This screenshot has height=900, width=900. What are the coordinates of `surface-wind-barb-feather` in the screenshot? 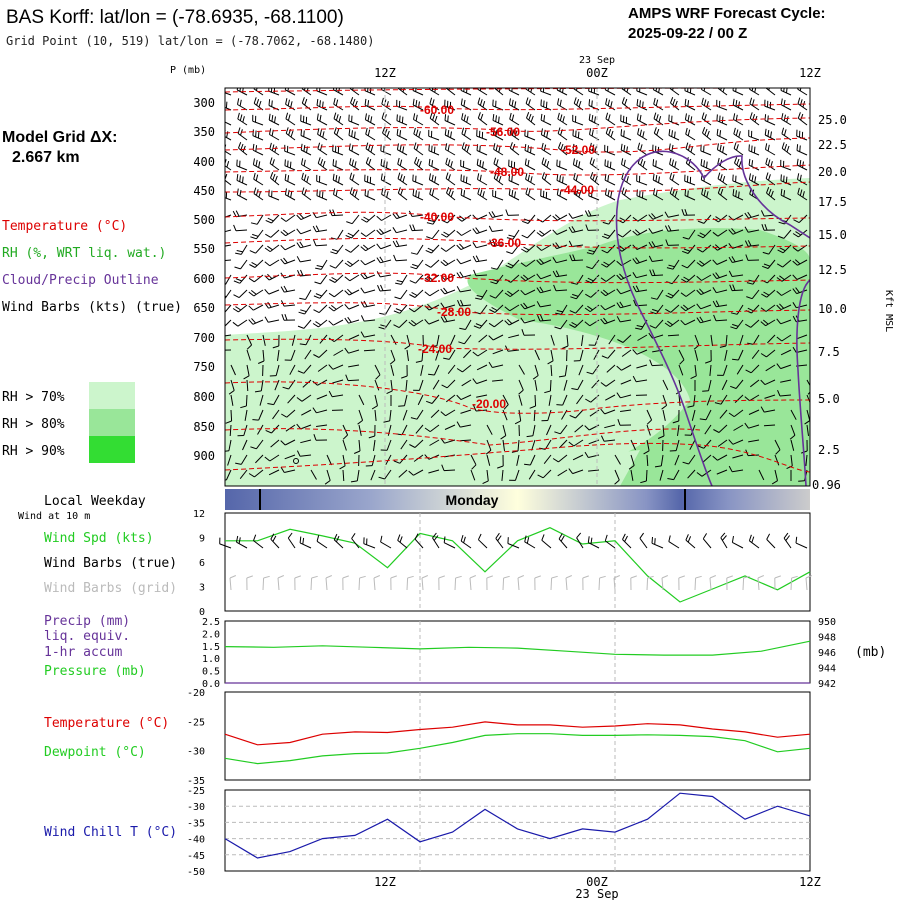 It's located at (416, 536).